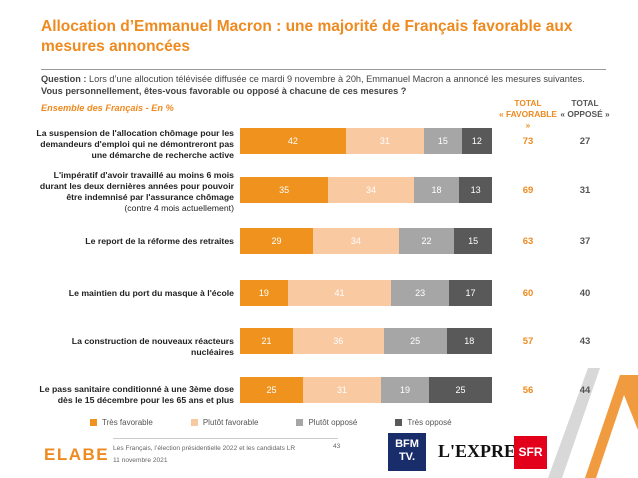 This screenshot has height=478, width=638. Describe the element at coordinates (429, 422) in the screenshot. I see `legend-label: Très opposé` at that location.